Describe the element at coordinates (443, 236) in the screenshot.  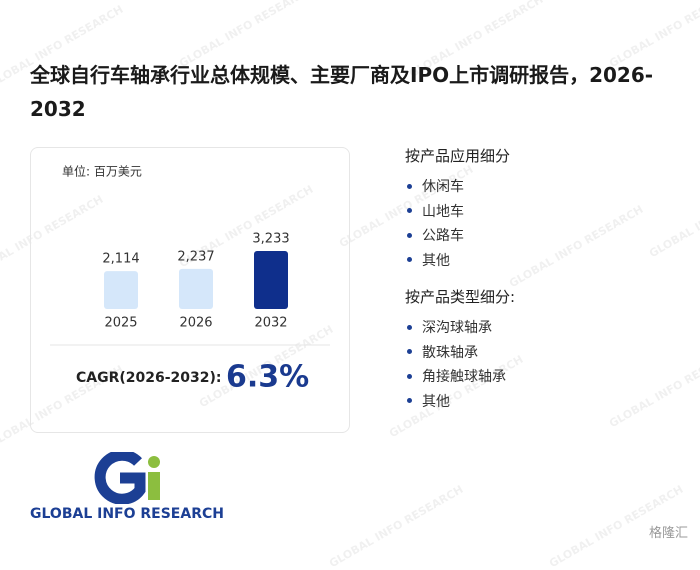
I see `segment-item-text: 公路车` at that location.